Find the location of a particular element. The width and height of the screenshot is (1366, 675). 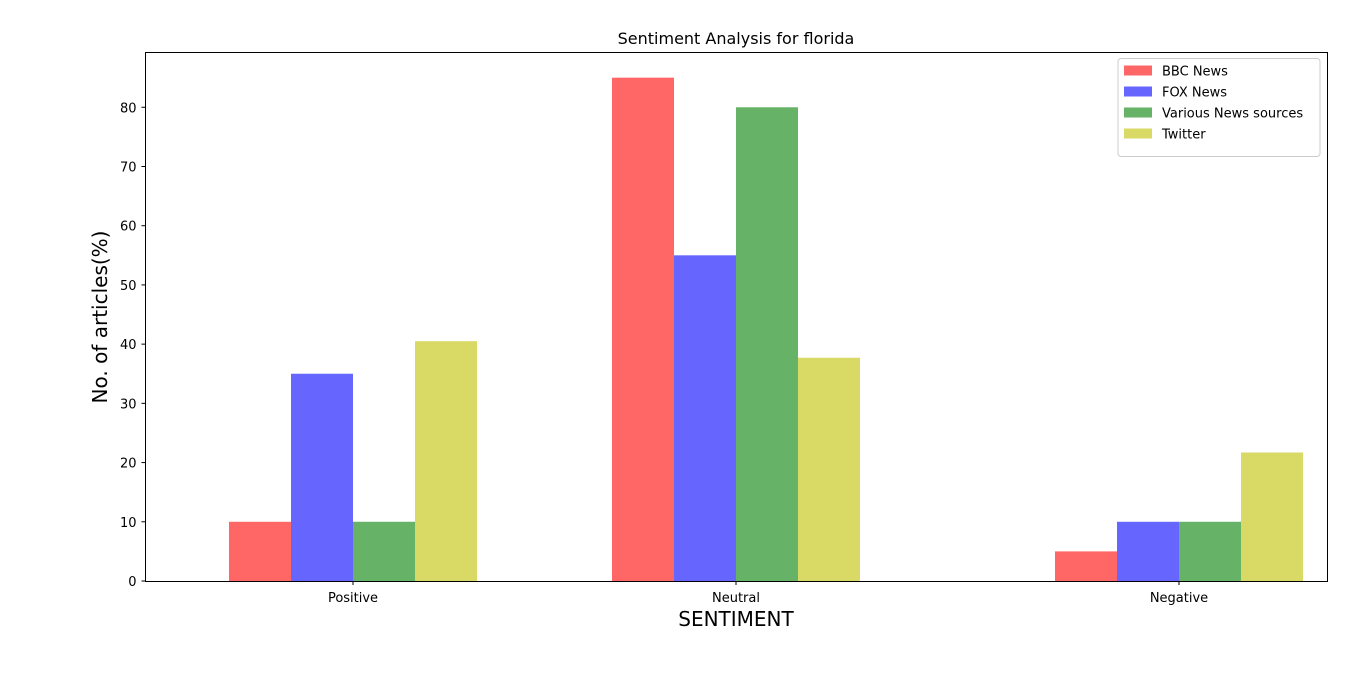

legend-label: FOX News is located at coordinates (1194, 93).